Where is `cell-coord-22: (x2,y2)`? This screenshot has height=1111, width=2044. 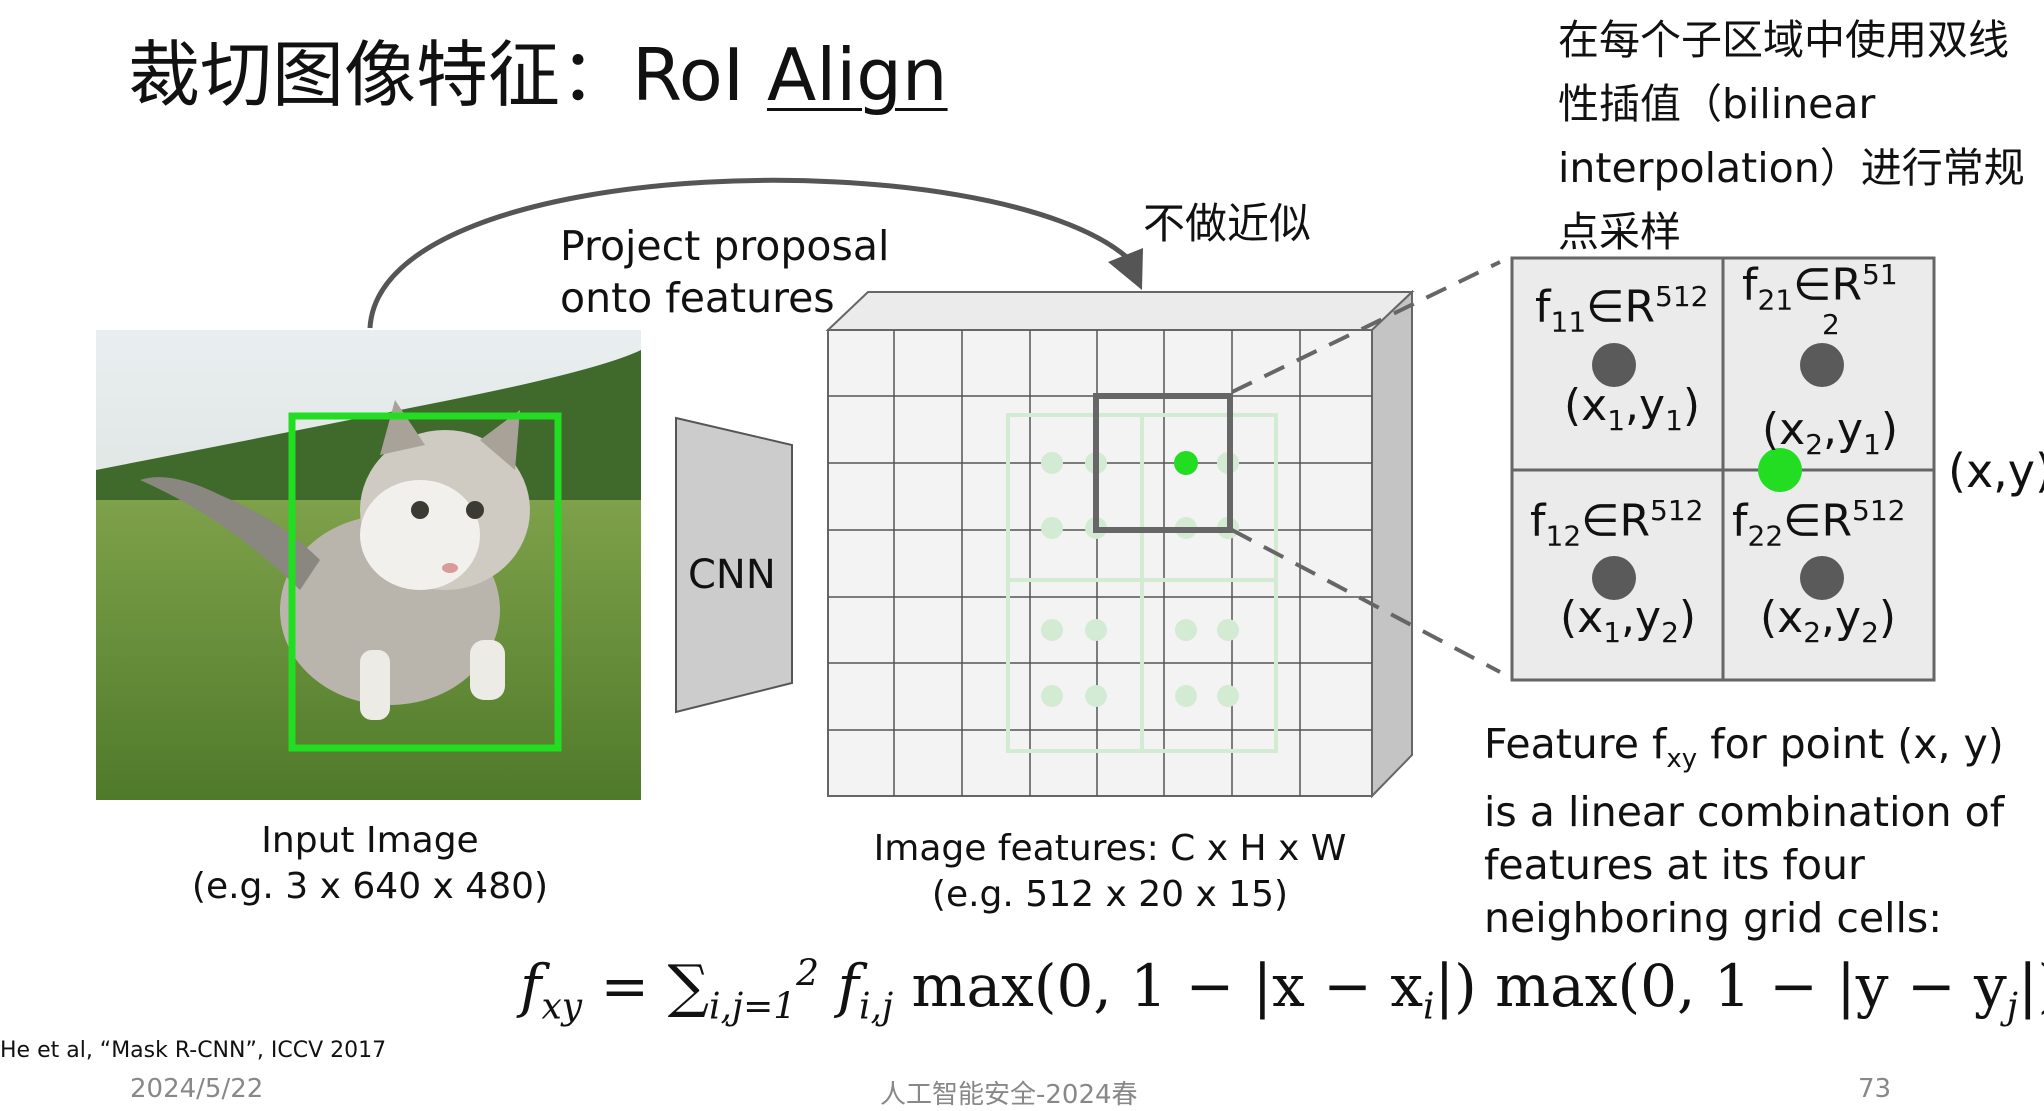
cell-coord-22: (x2,y2) is located at coordinates (1828, 620).